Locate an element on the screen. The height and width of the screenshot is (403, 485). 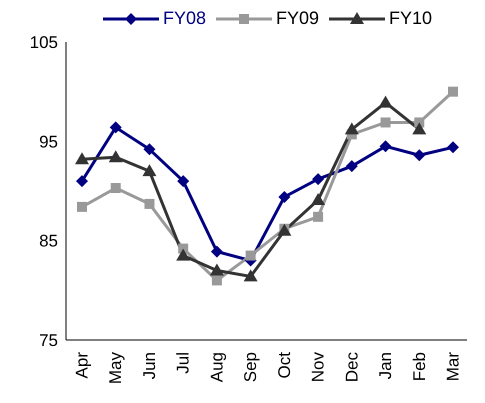
x-tick-label: Jul is located at coordinates (183, 363).